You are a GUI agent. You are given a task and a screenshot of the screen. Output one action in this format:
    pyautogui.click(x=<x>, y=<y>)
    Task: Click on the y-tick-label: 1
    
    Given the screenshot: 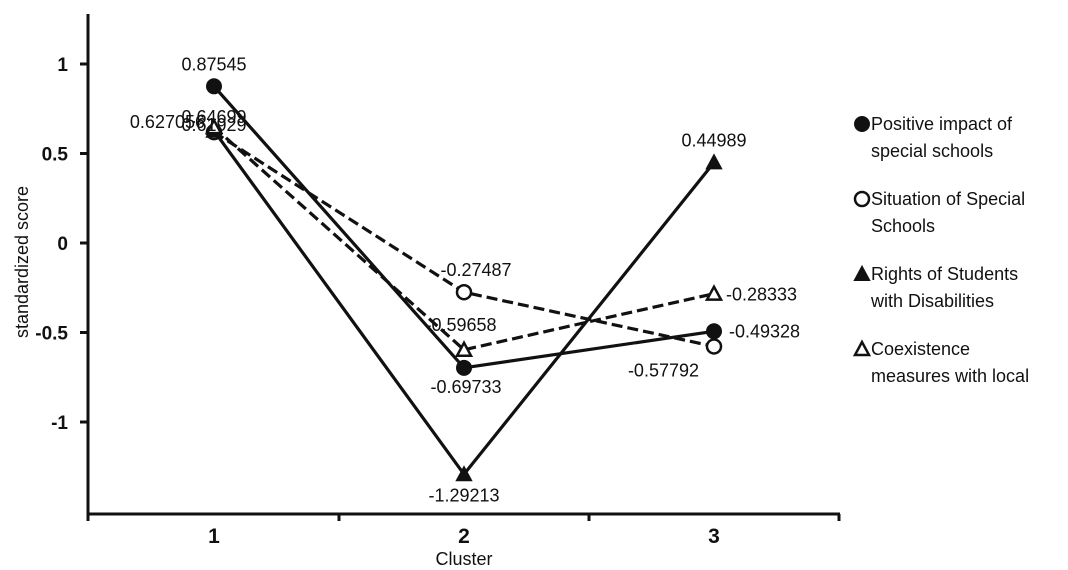 What is the action you would take?
    pyautogui.click(x=62, y=65)
    